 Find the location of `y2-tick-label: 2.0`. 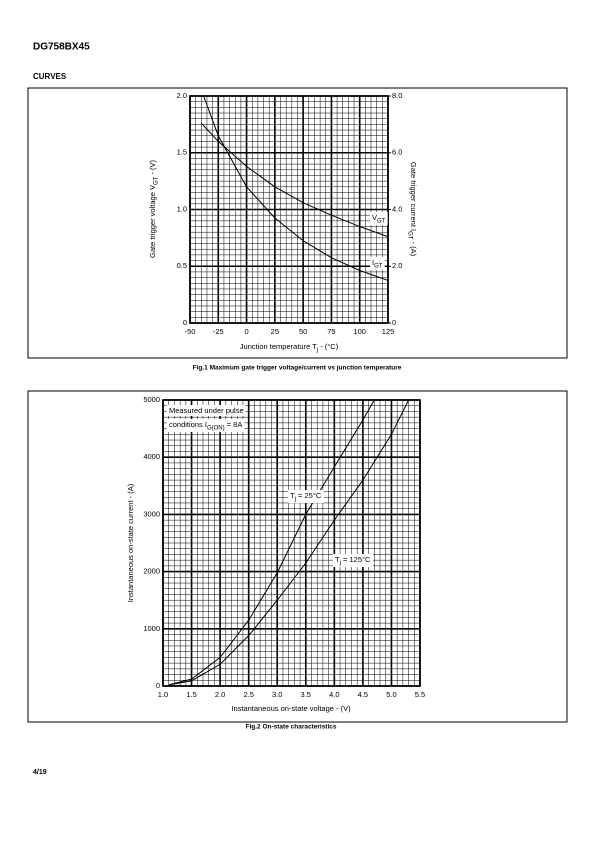

y2-tick-label: 2.0 is located at coordinates (397, 265).